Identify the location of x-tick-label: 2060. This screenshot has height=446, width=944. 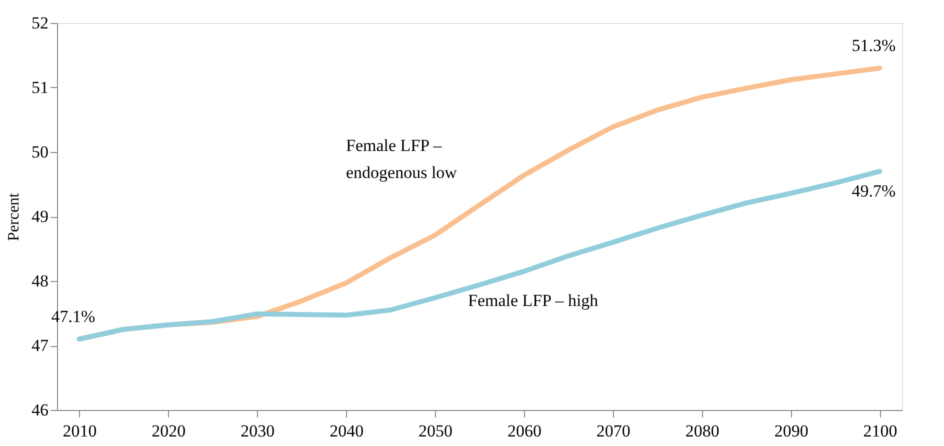
(524, 431).